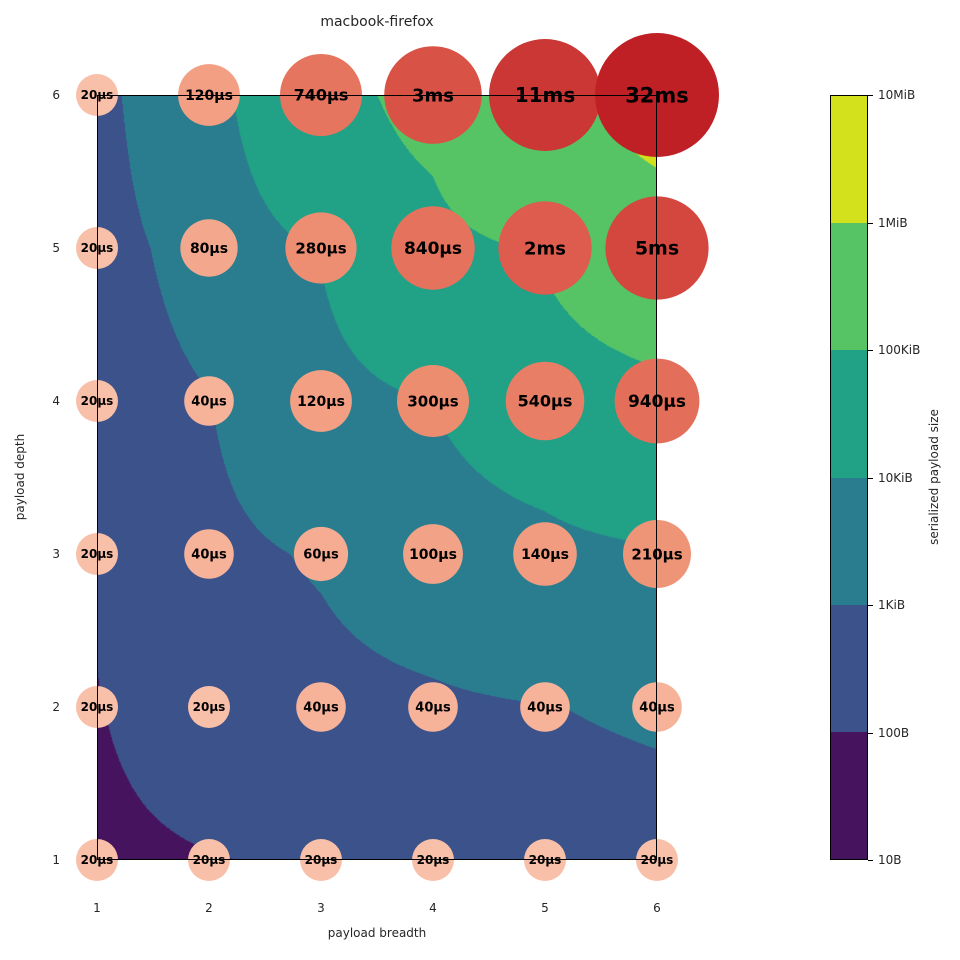 The width and height of the screenshot is (960, 960). I want to click on colorbar-label: serialized payload size, so click(934, 477).